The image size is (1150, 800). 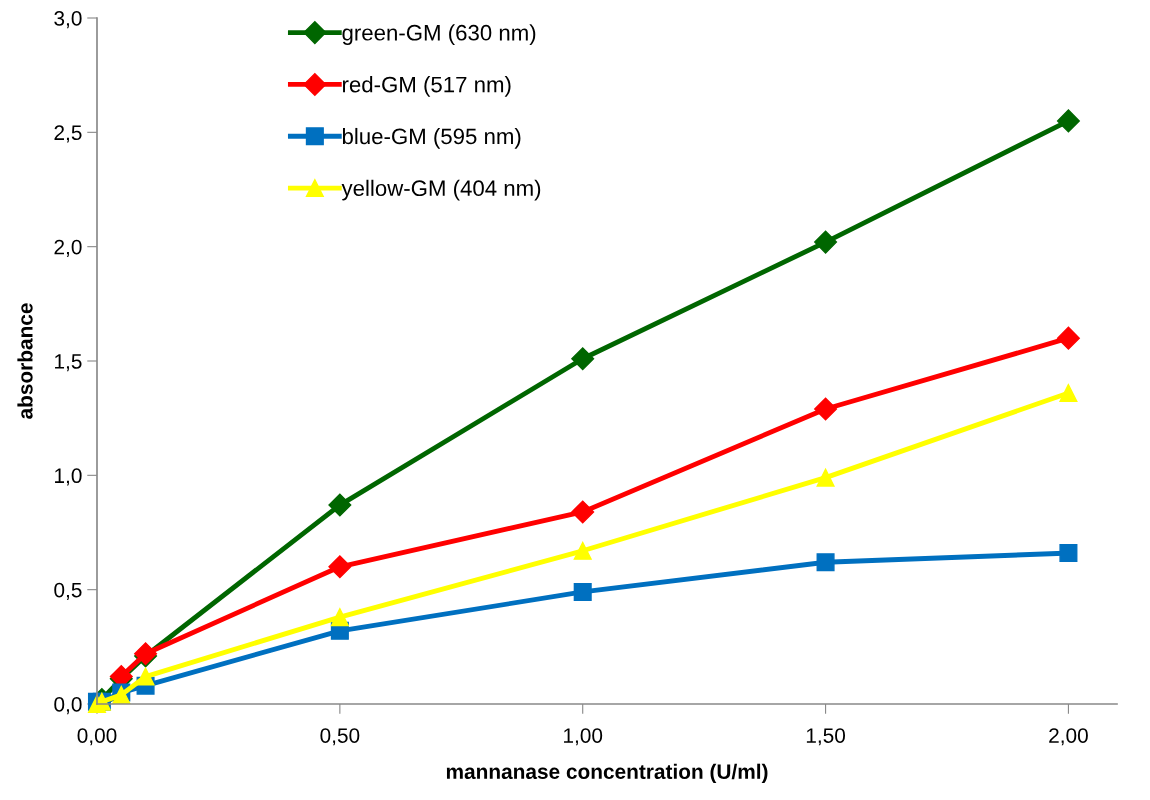 What do you see at coordinates (68, 134) in the screenshot?
I see `y-tick-label: 2,5` at bounding box center [68, 134].